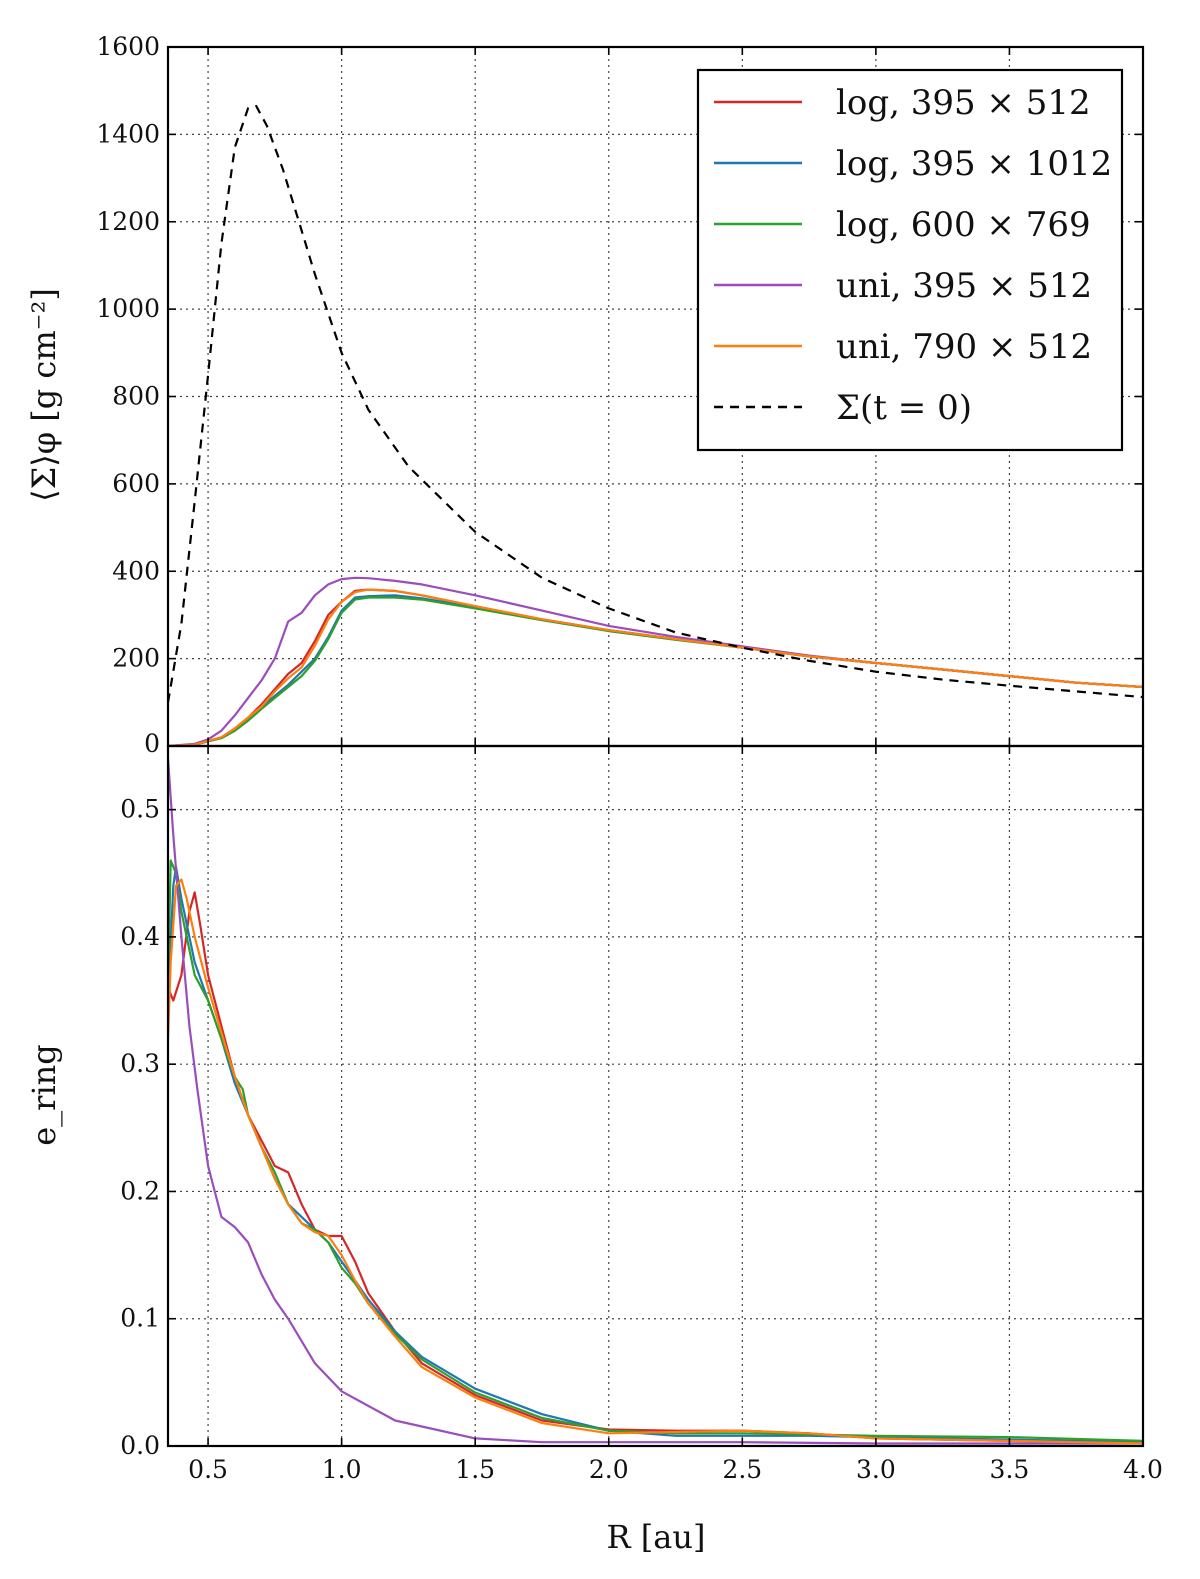 The image size is (1200, 1579). I want to click on legend-label: log, 600 × 769, so click(963, 225).